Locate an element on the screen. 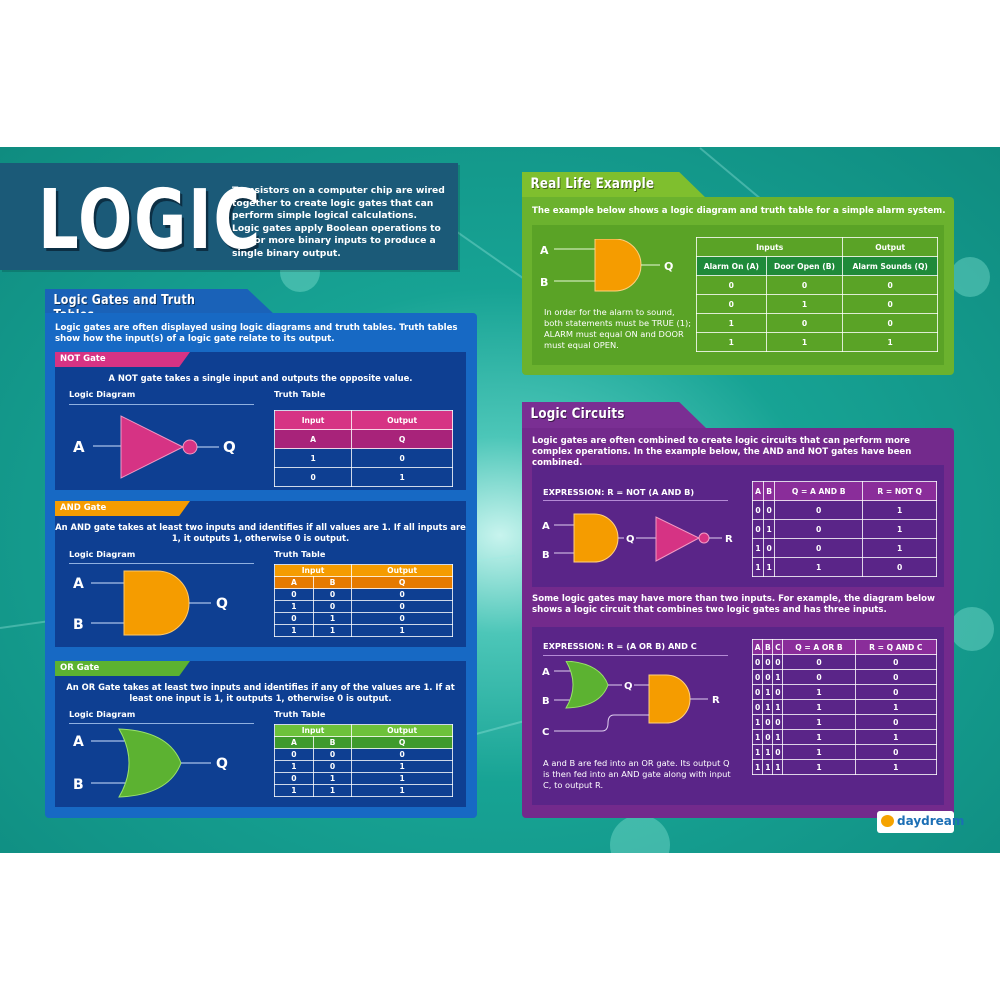 The width and height of the screenshot is (1000, 1000). circuits-heading: Logic Circuits is located at coordinates (577, 414).